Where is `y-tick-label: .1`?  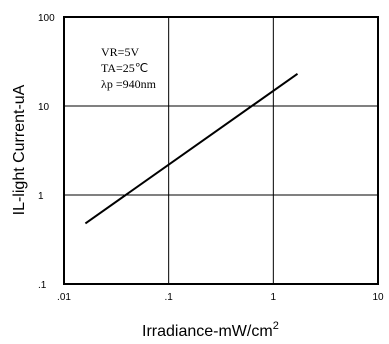 y-tick-label: .1 is located at coordinates (42, 285).